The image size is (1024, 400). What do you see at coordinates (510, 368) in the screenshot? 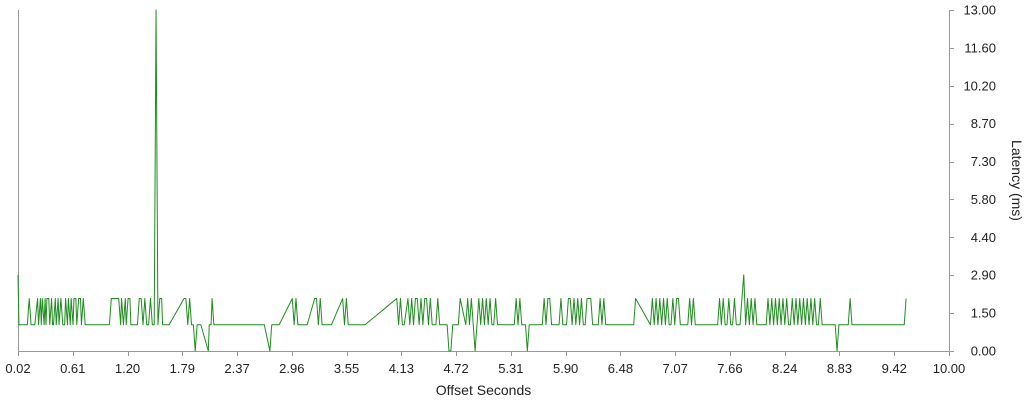
I see `x-tick-label: 5.31` at bounding box center [510, 368].